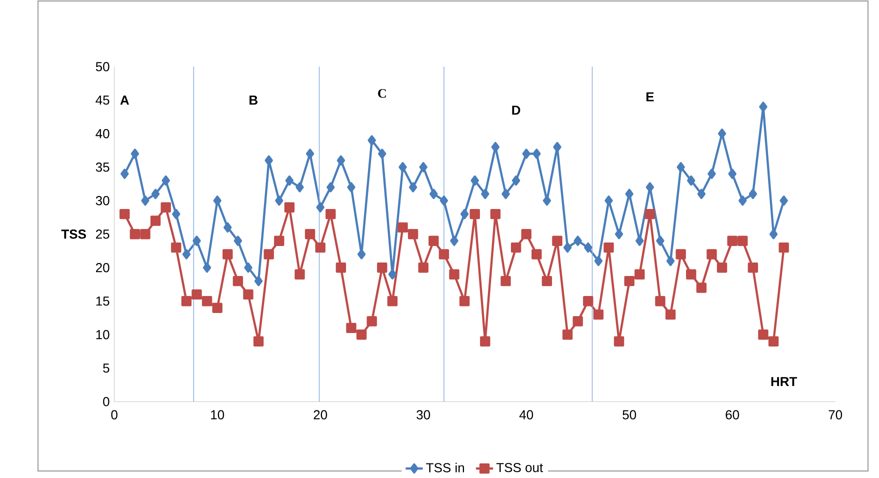 The image size is (879, 478). What do you see at coordinates (73, 234) in the screenshot?
I see `y-axis-title: TSS` at bounding box center [73, 234].